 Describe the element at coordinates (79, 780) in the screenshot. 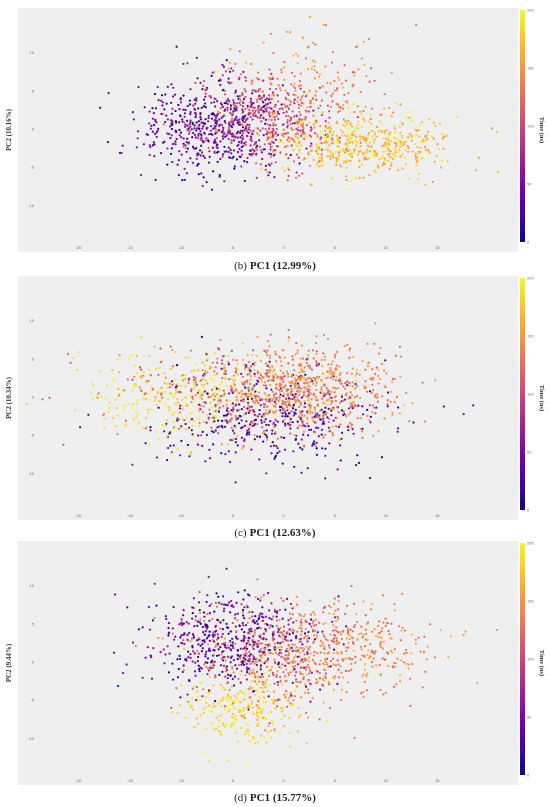

I see `x-tick-label: -20` at that location.